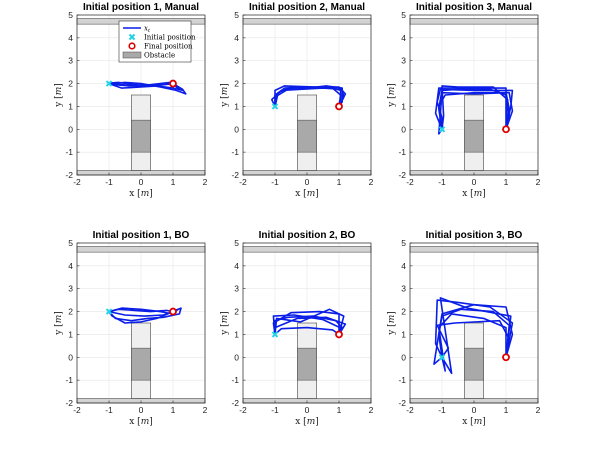 The height and width of the screenshot is (459, 598). Describe the element at coordinates (168, 47) in the screenshot. I see `legend-label-final: Final position` at that location.